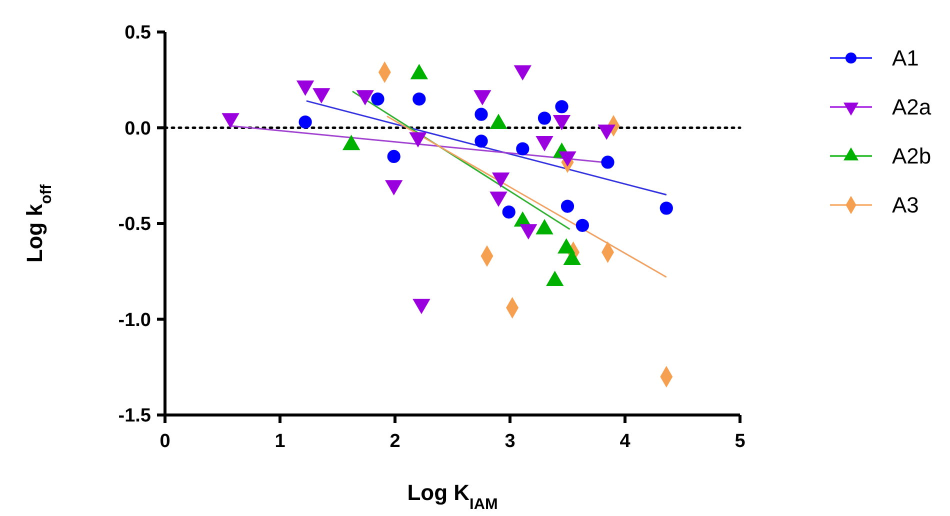 Image resolution: width=950 pixels, height=516 pixels. What do you see at coordinates (135, 416) in the screenshot?
I see `y-tick-label: -1.5` at bounding box center [135, 416].